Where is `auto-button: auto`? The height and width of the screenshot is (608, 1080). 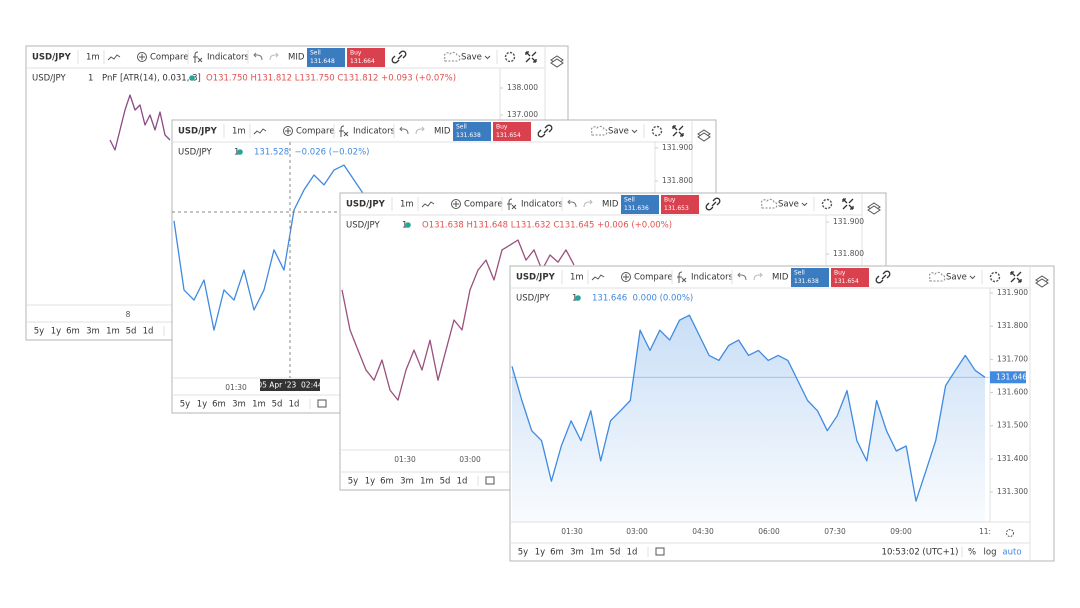
auto-button: auto is located at coordinates (1011, 553).